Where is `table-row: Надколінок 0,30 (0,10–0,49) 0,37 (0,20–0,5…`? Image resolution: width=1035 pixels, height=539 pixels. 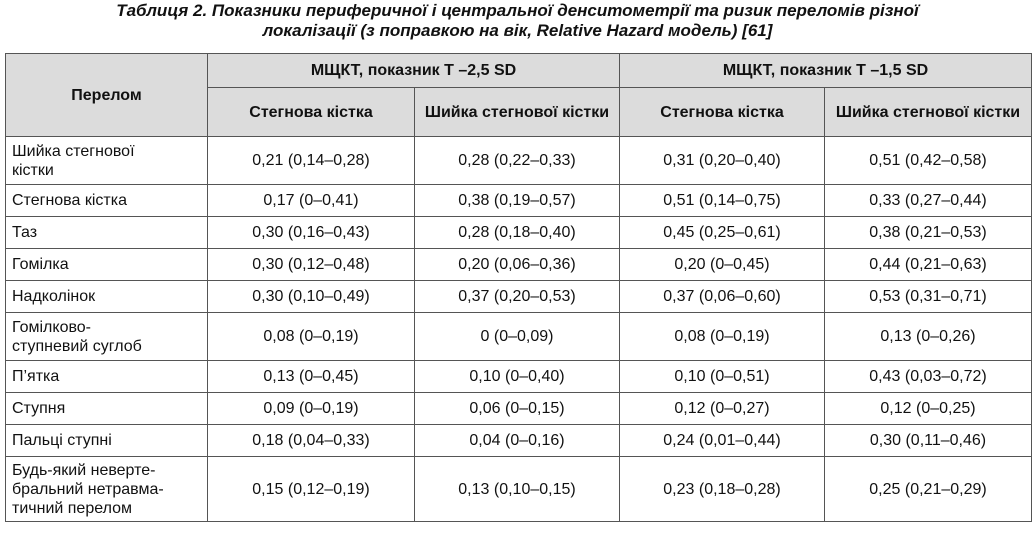 table-row: Надколінок 0,30 (0,10–0,49) 0,37 (0,20–0,5… is located at coordinates (518, 296).